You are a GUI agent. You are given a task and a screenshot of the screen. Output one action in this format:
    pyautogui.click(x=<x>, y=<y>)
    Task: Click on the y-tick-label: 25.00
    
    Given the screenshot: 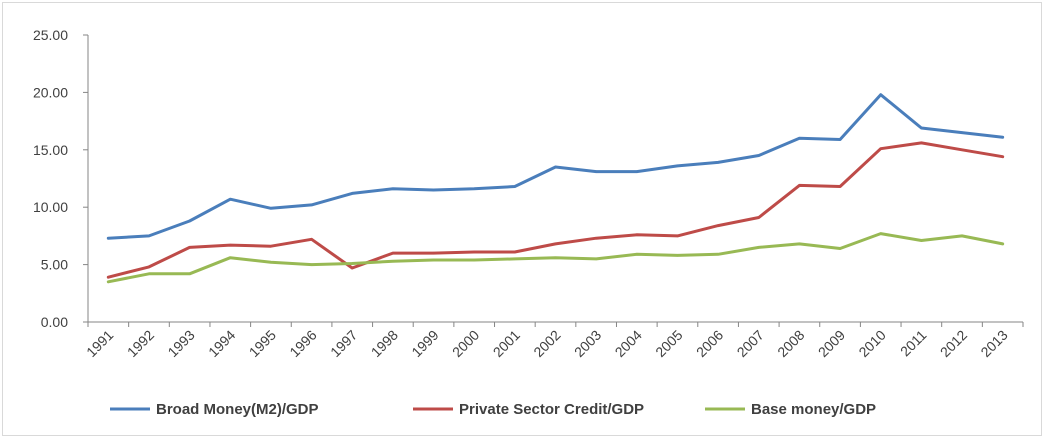 What is the action you would take?
    pyautogui.click(x=50, y=35)
    